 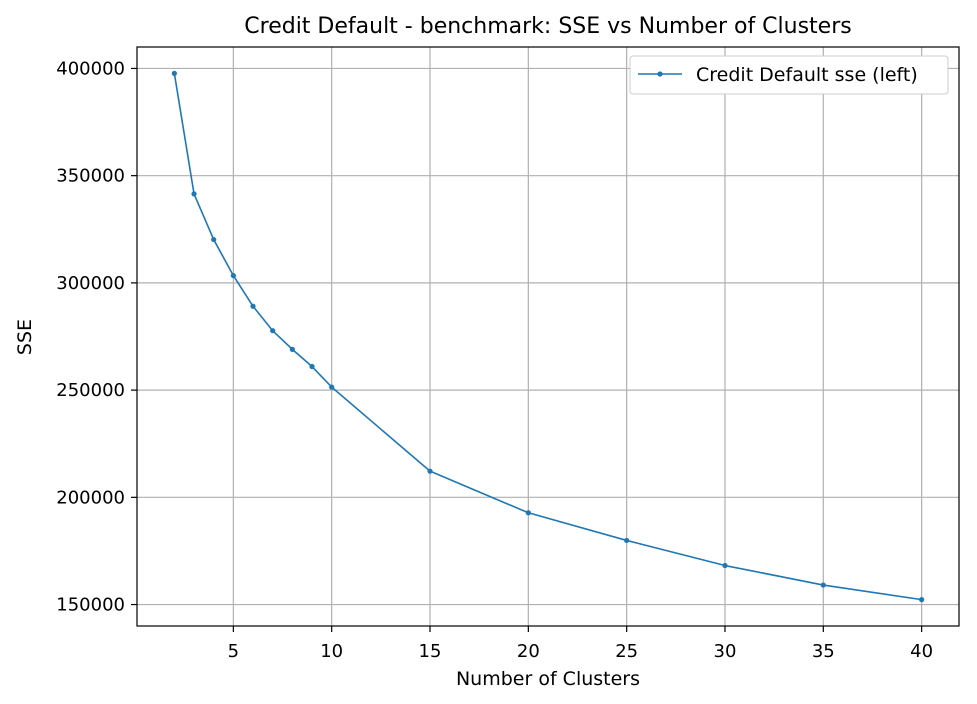 What do you see at coordinates (528, 651) in the screenshot?
I see `x-tick-label: 20` at bounding box center [528, 651].